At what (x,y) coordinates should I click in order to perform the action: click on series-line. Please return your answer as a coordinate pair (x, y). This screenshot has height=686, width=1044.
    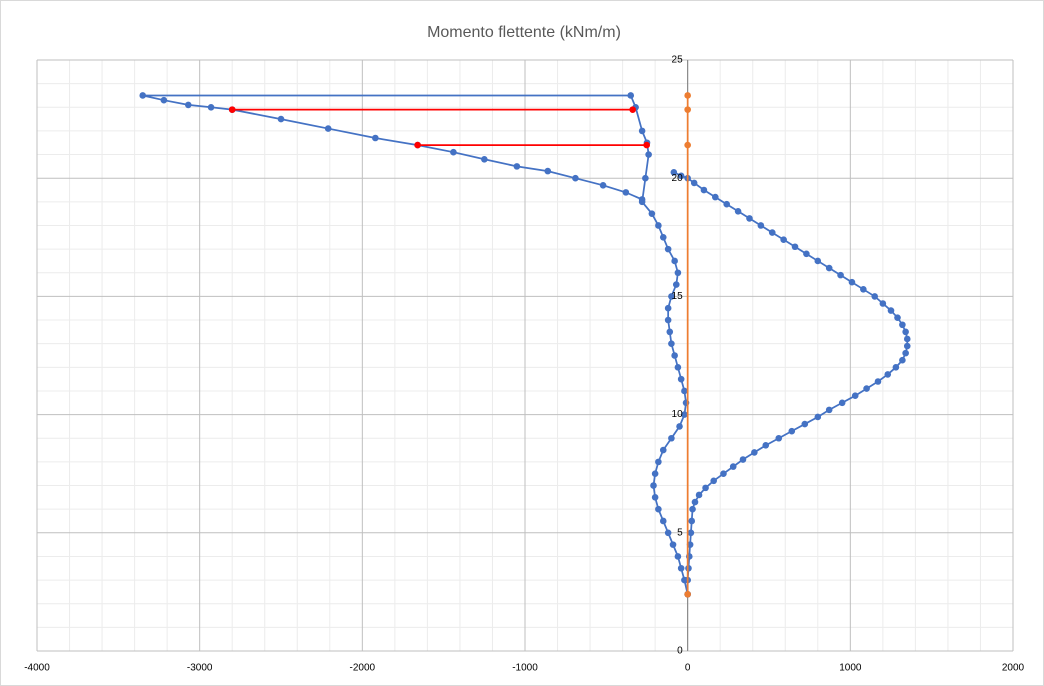
    Looking at the image, I should click on (439, 127).